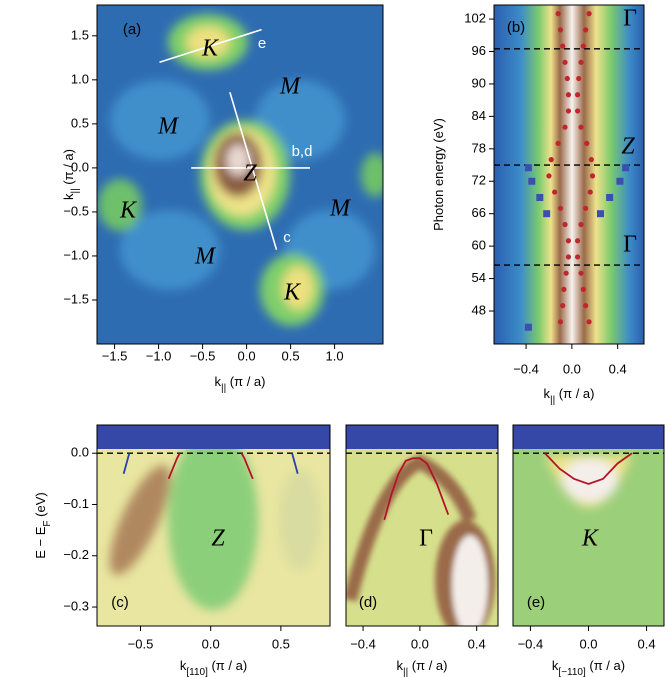 This screenshot has width=668, height=677. I want to click on annotation: b,d, so click(302, 151).